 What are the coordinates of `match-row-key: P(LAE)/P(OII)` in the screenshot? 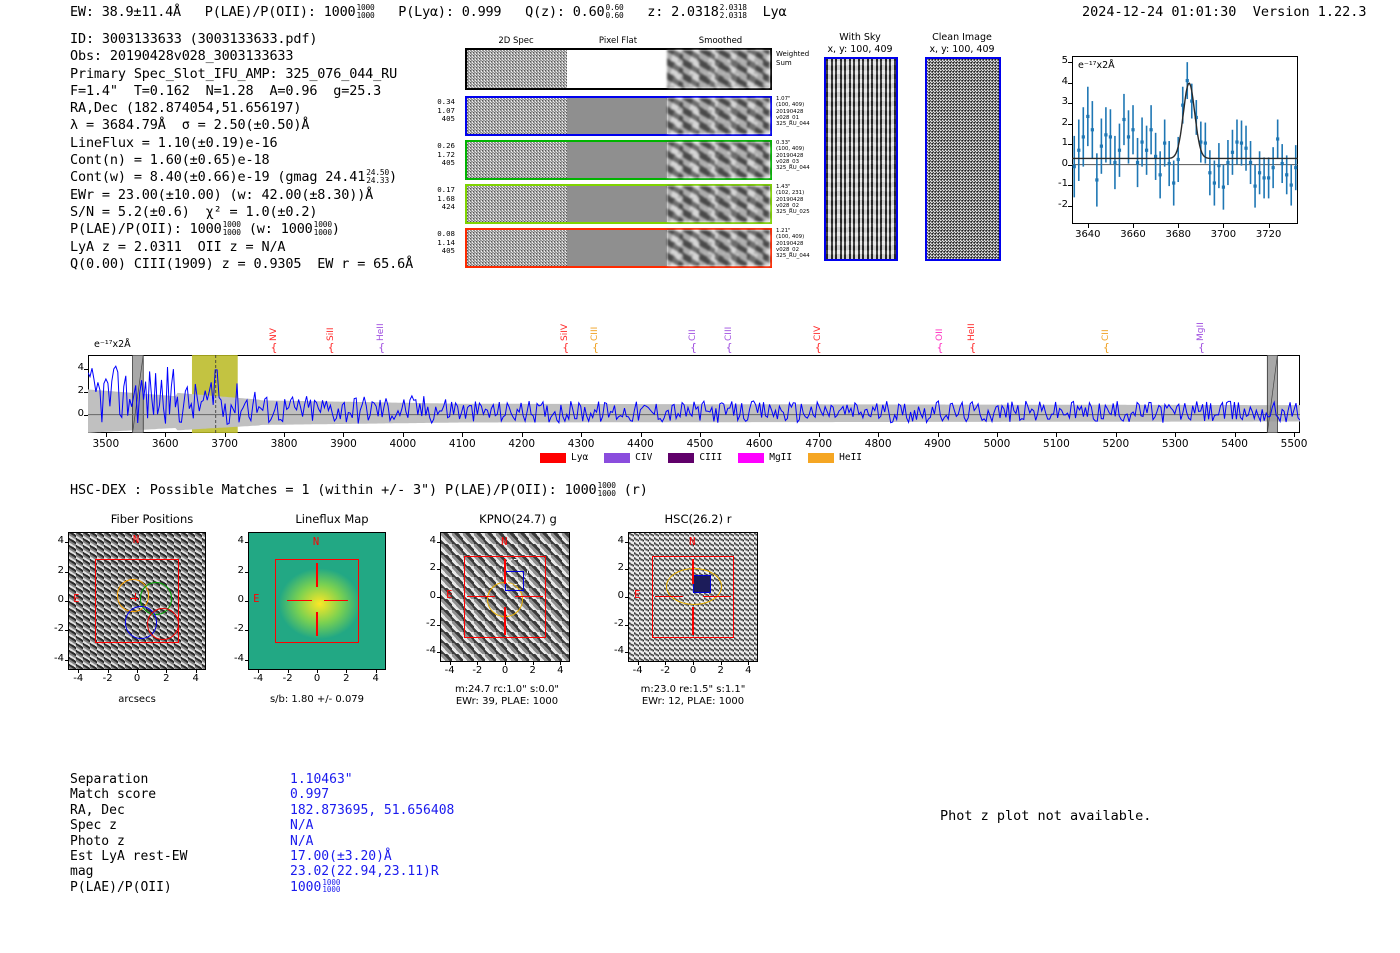 It's located at (121, 887).